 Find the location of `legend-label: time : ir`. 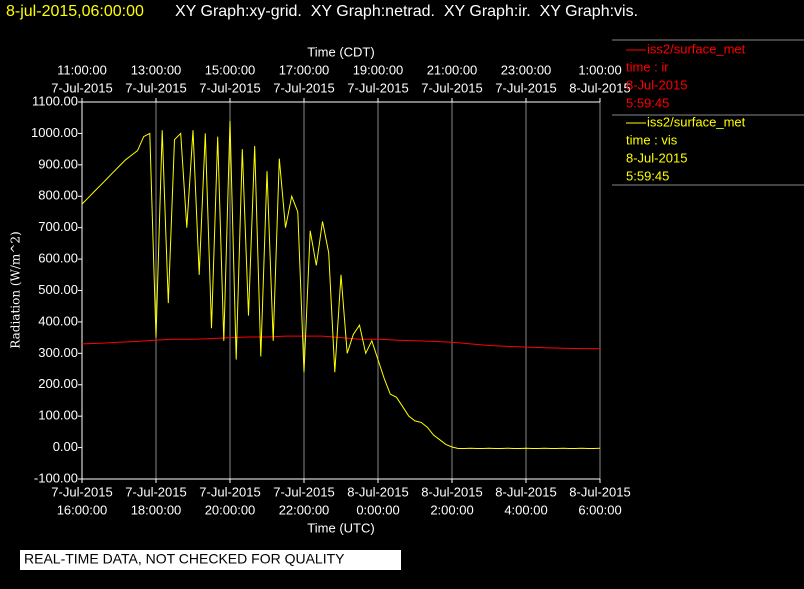

legend-label: time : ir is located at coordinates (647, 66).